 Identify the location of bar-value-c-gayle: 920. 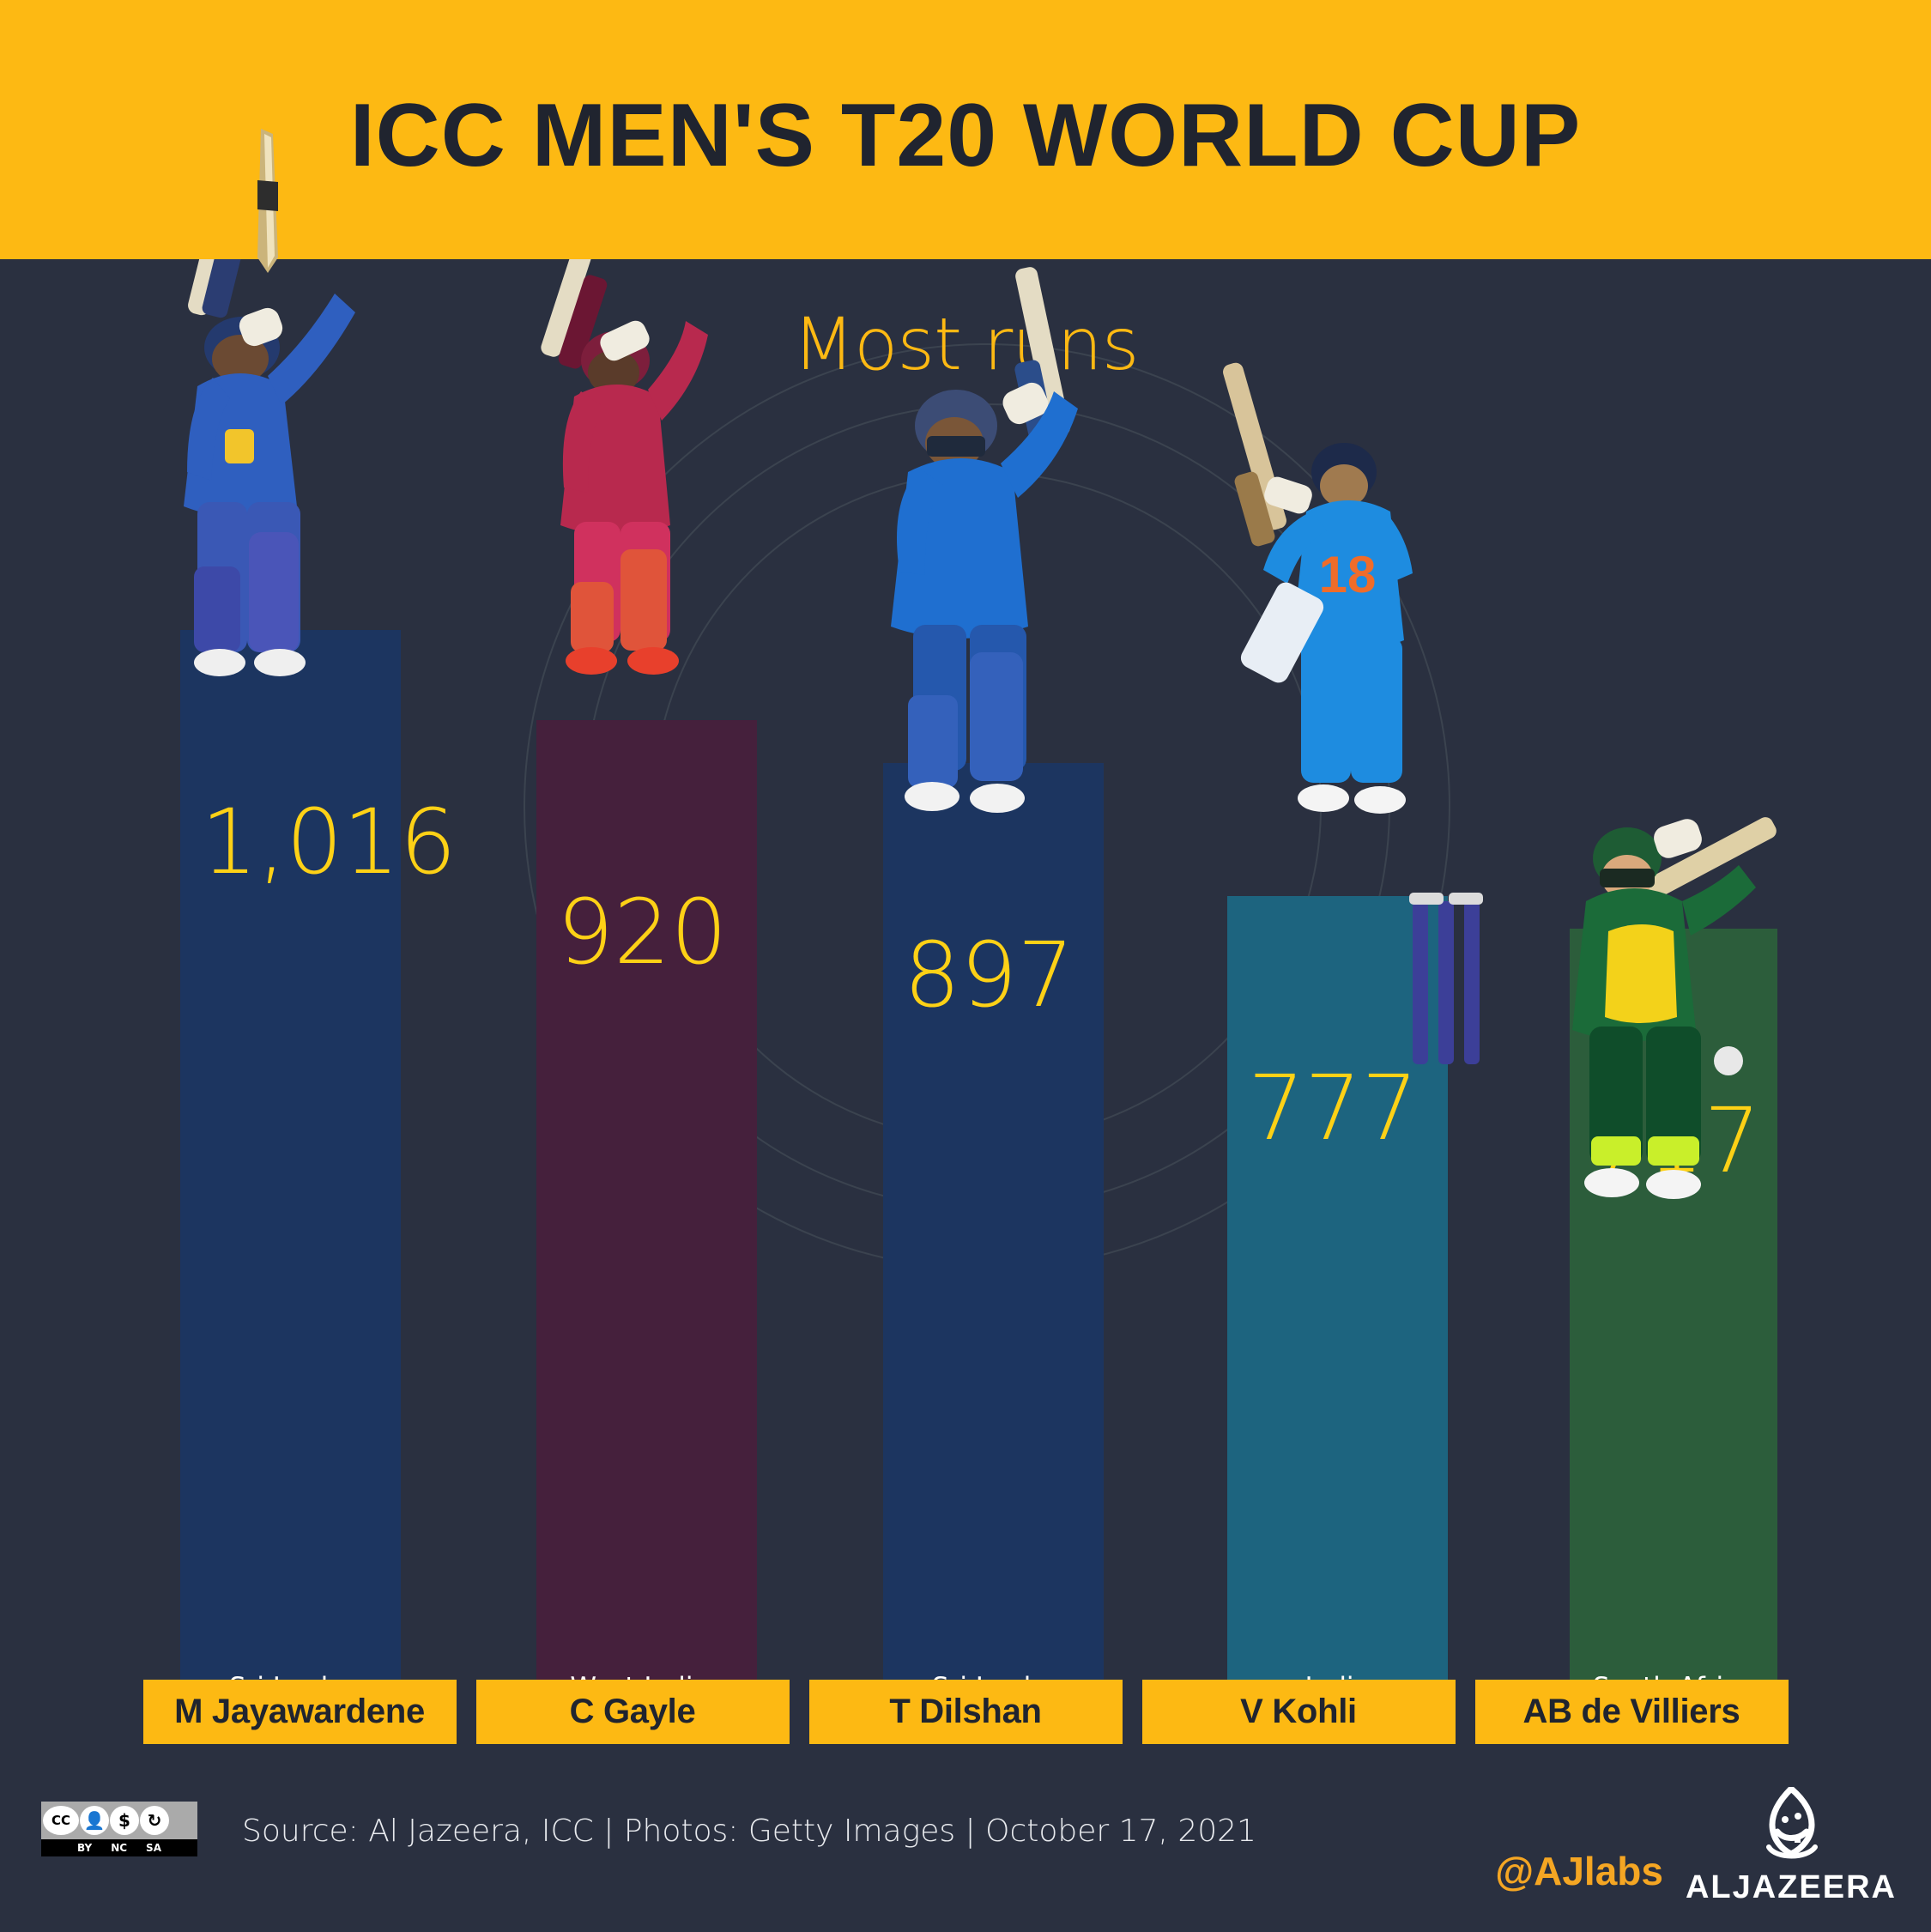
(642, 932).